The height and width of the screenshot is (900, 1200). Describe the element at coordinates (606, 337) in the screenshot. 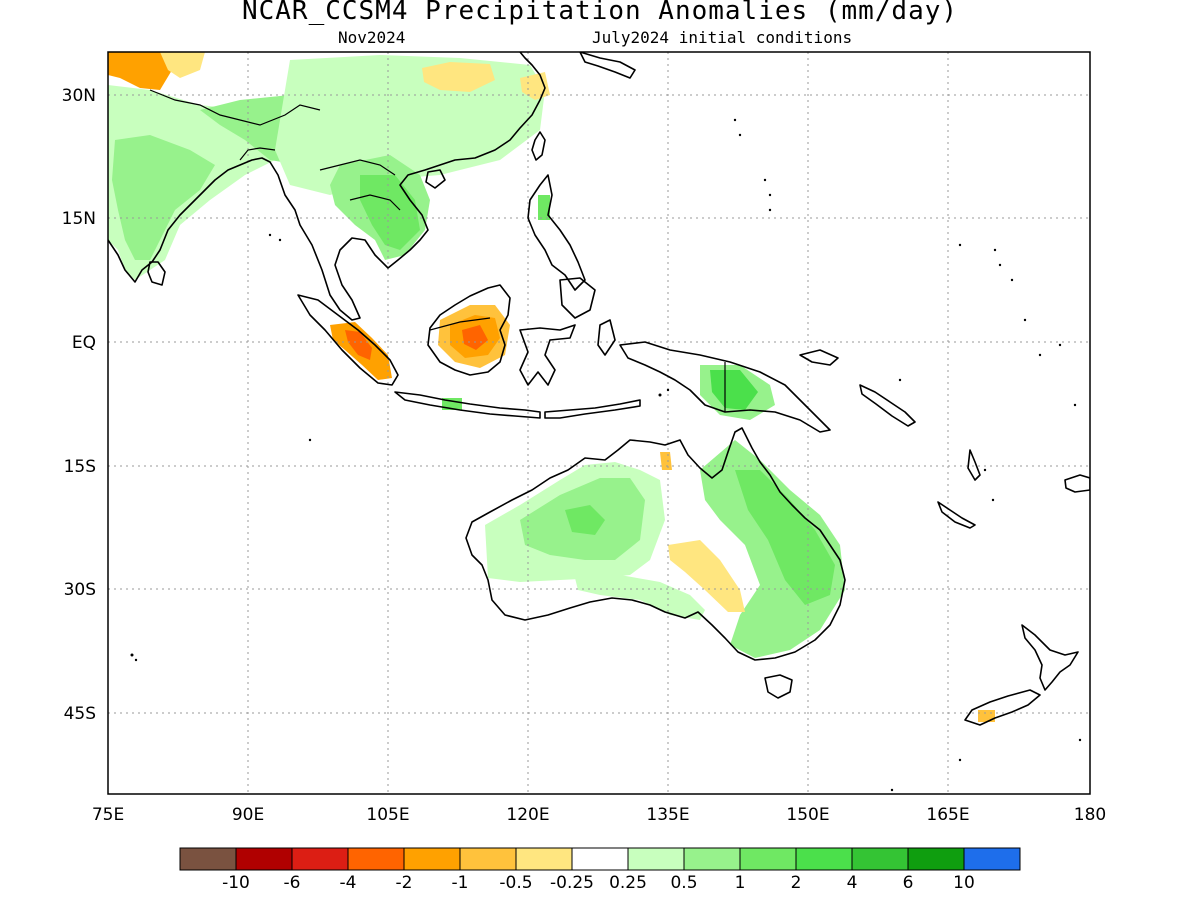

I see `coast-halmahera` at that location.